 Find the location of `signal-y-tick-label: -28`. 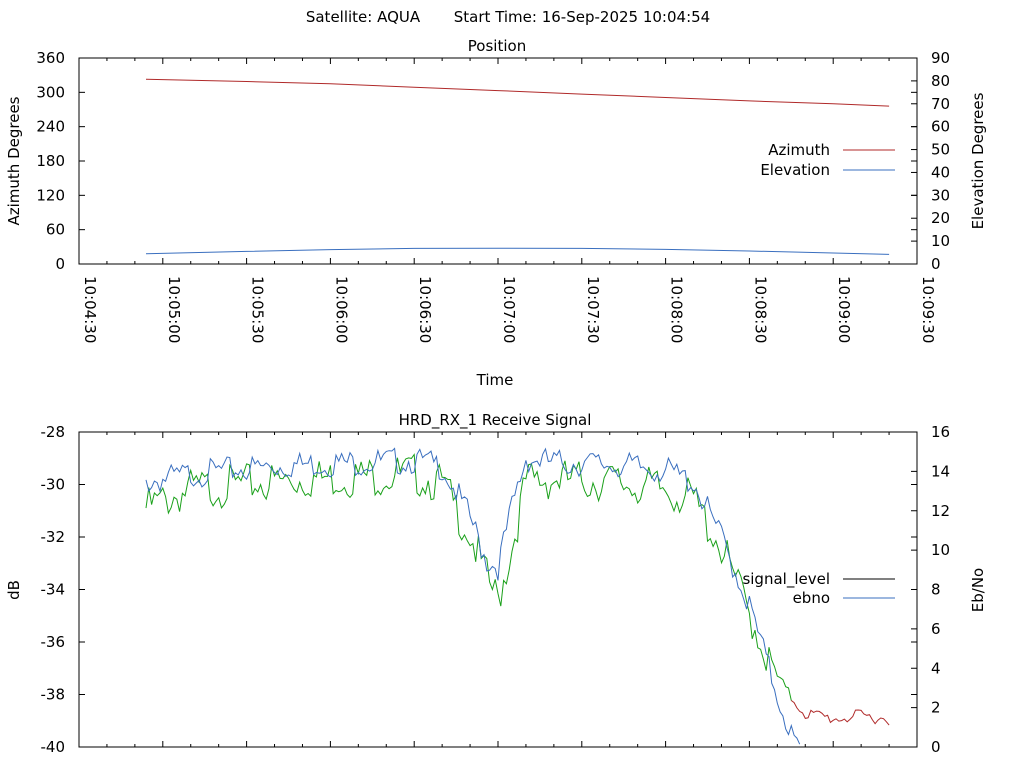

signal-y-tick-label: -28 is located at coordinates (53, 432).